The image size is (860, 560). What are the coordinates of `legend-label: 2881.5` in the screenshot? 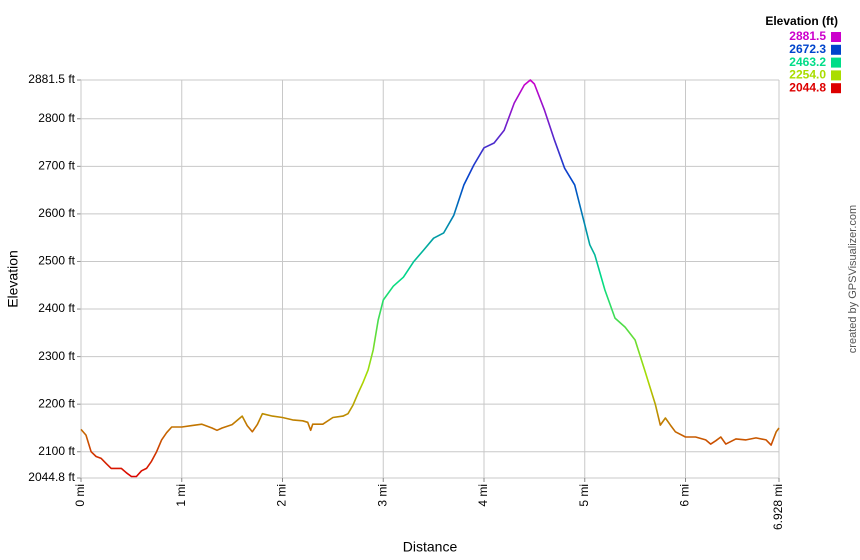 It's located at (807, 36).